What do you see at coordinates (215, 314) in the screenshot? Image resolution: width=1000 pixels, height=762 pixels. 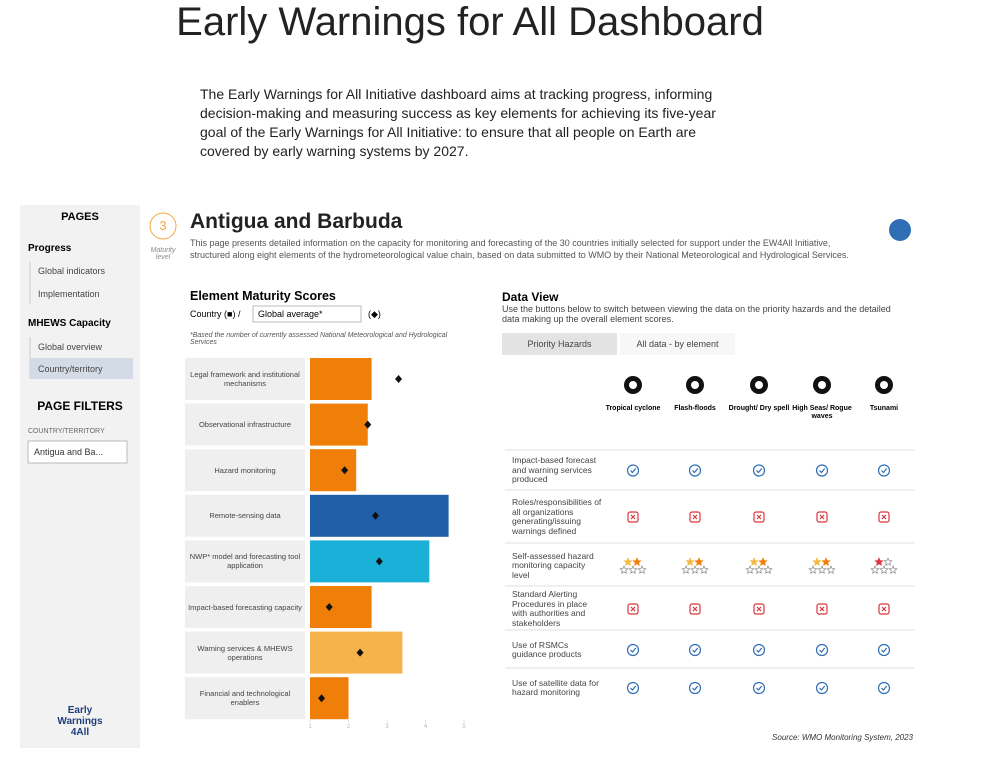 I see `legend-country: Country (■) /` at bounding box center [215, 314].